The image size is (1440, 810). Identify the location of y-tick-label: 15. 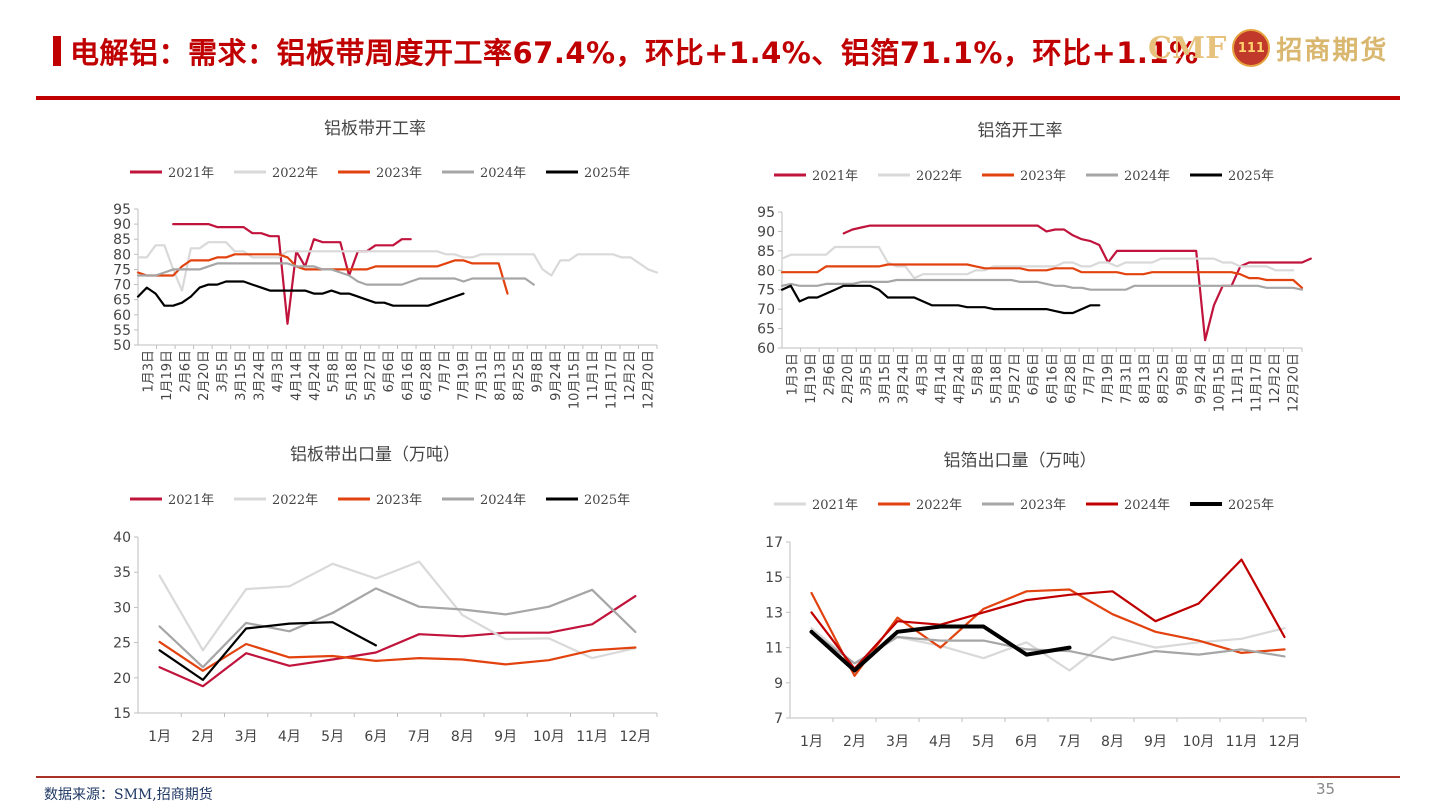
(774, 578).